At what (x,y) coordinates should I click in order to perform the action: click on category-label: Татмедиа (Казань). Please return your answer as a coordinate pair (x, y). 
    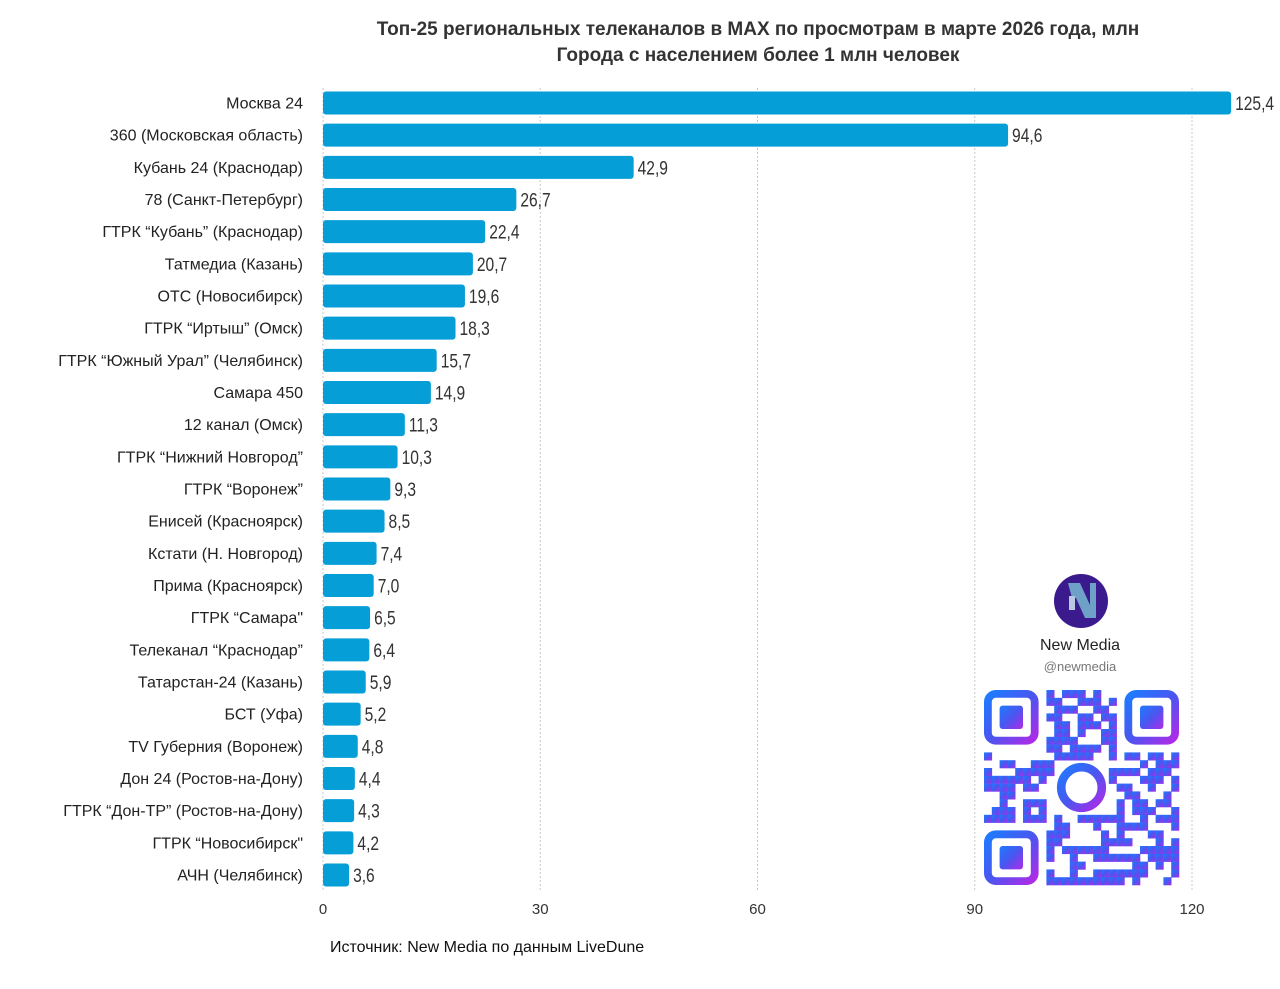
    Looking at the image, I should click on (234, 264).